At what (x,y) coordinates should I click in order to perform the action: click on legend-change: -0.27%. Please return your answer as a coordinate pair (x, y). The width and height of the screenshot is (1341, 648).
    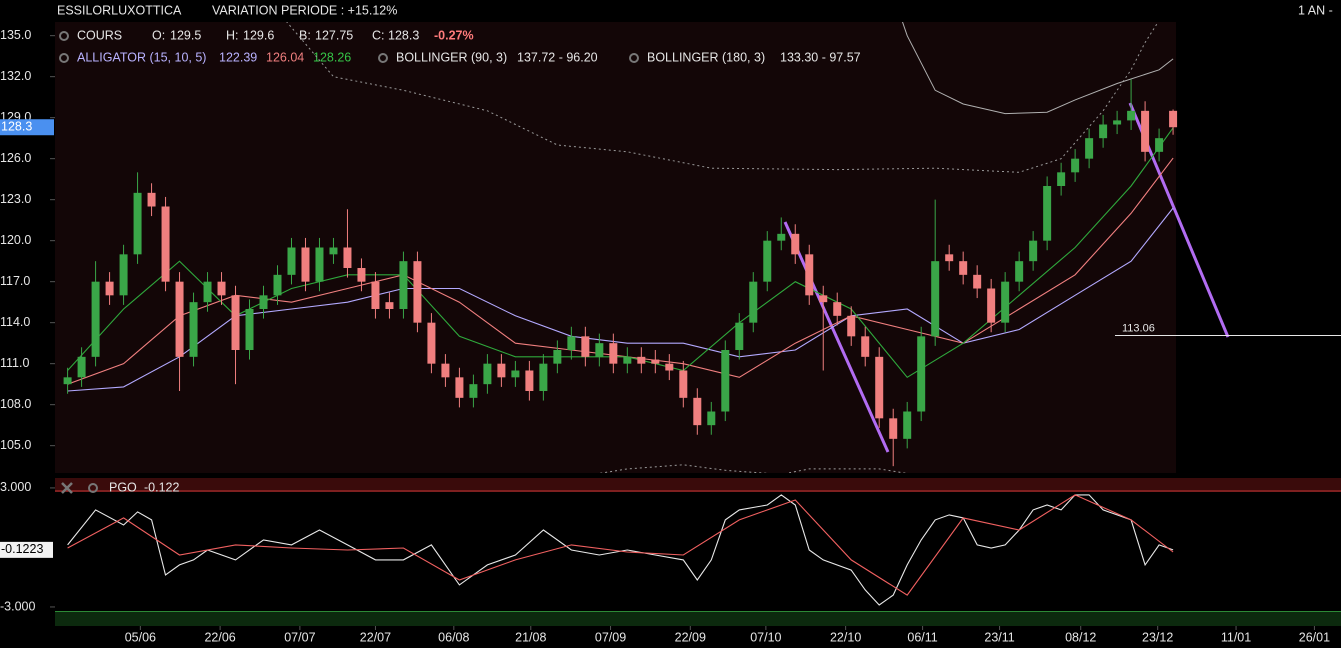
    Looking at the image, I should click on (454, 35).